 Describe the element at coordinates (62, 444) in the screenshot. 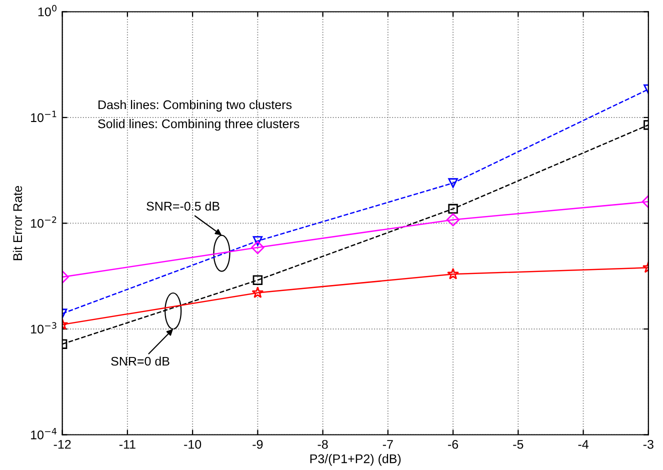

I see `x-tick-label: -12` at that location.